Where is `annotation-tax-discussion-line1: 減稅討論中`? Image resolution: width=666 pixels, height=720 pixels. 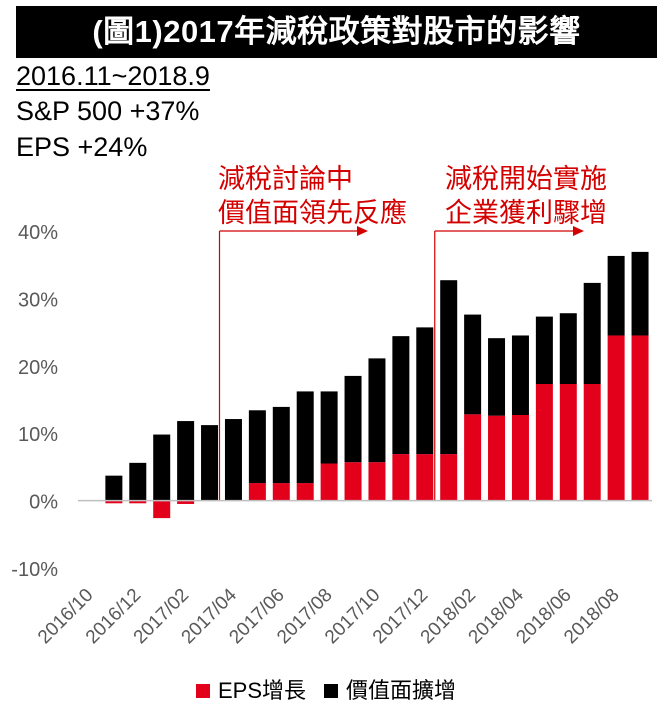
annotation-tax-discussion-line1: 減稅討論中 is located at coordinates (285, 179).